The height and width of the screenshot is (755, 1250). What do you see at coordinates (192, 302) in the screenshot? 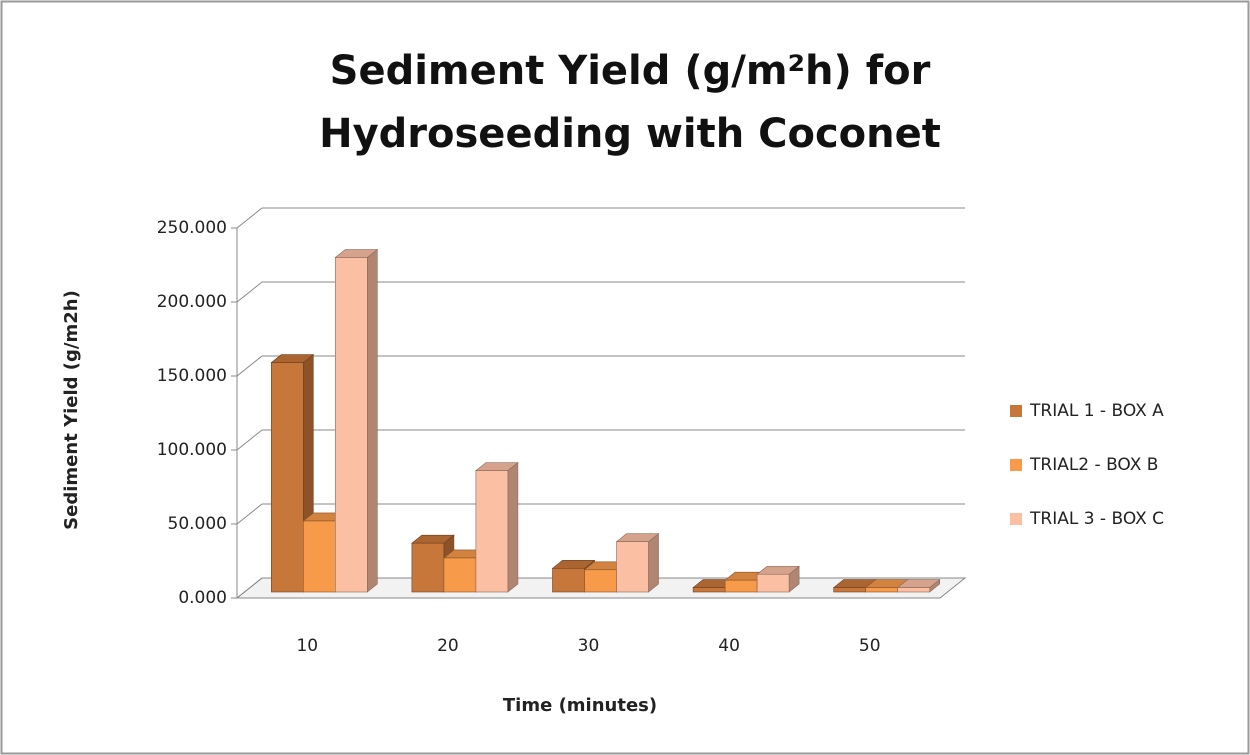
I see `y-tick-label: 200.000` at bounding box center [192, 302].